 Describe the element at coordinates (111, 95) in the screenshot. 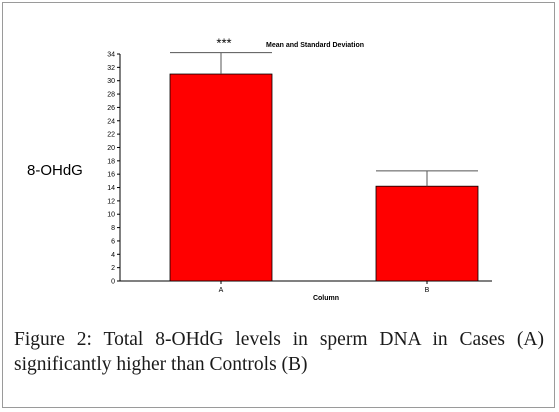

I see `y-tick-label: 28` at that location.